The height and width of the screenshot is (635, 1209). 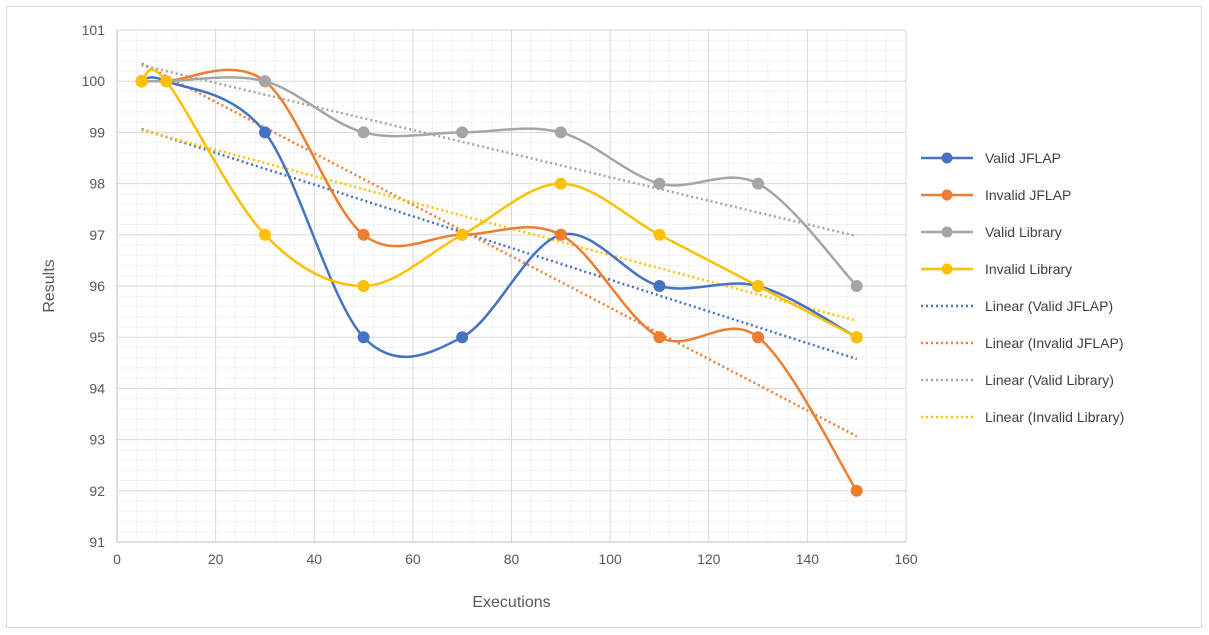 What do you see at coordinates (314, 559) in the screenshot?
I see `x-tick-label: 40` at bounding box center [314, 559].